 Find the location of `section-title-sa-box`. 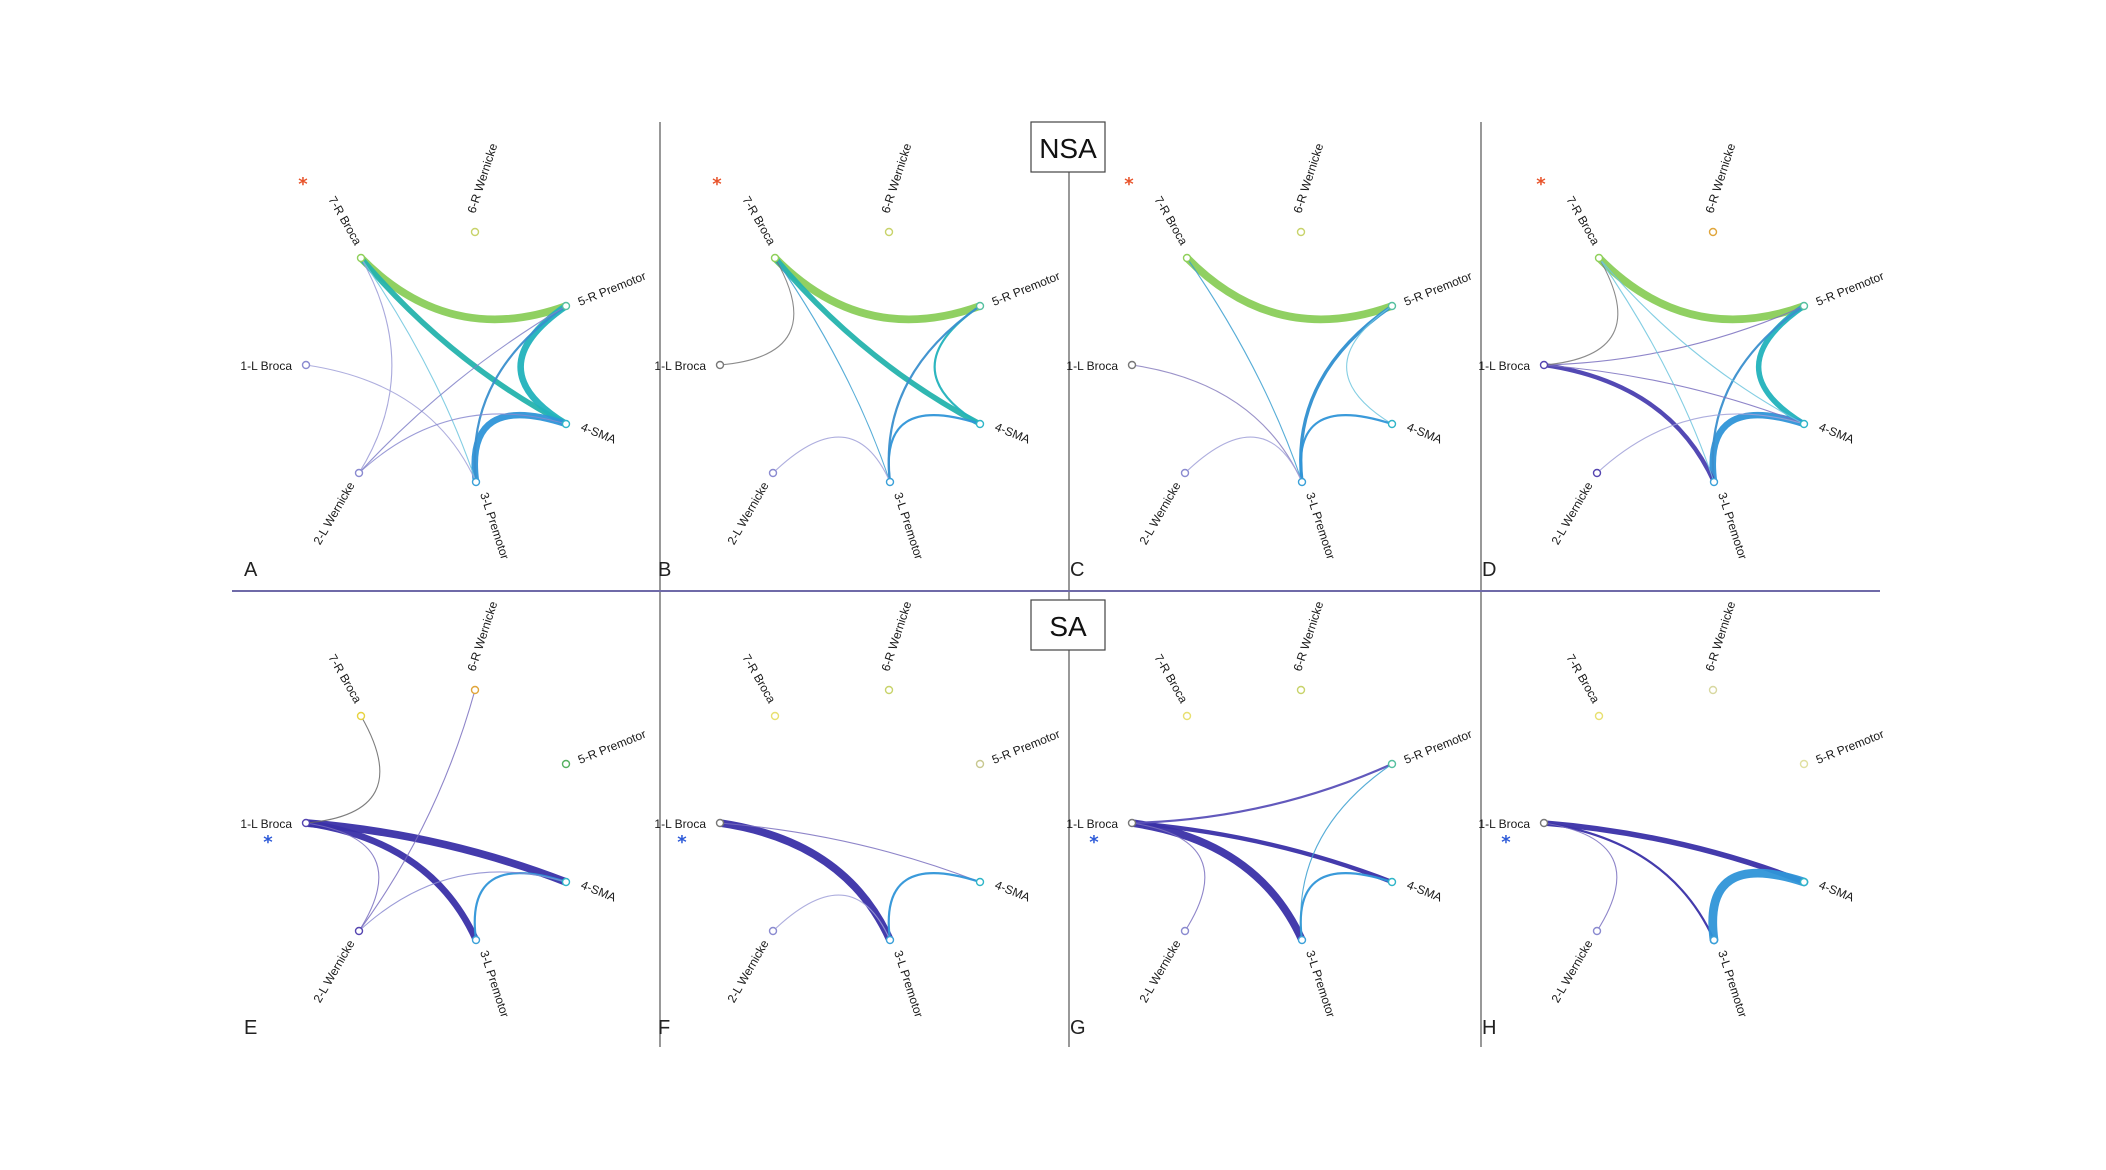

section-title-sa-box is located at coordinates (1068, 625).